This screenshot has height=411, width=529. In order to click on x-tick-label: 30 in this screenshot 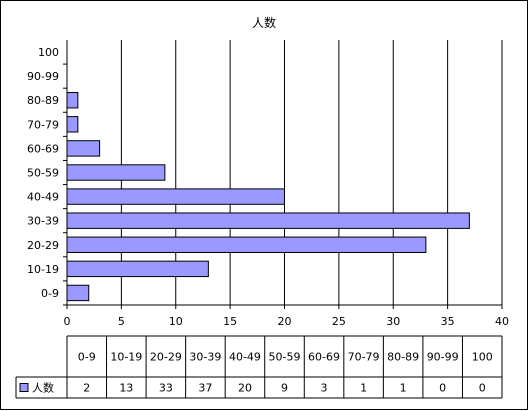, I will do `click(393, 321)`.